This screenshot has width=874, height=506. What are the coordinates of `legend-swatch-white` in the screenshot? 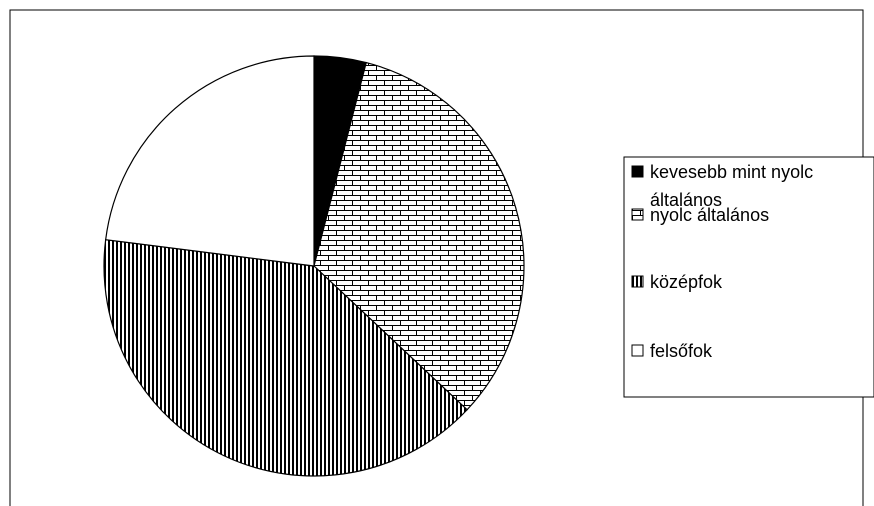 It's located at (637, 350).